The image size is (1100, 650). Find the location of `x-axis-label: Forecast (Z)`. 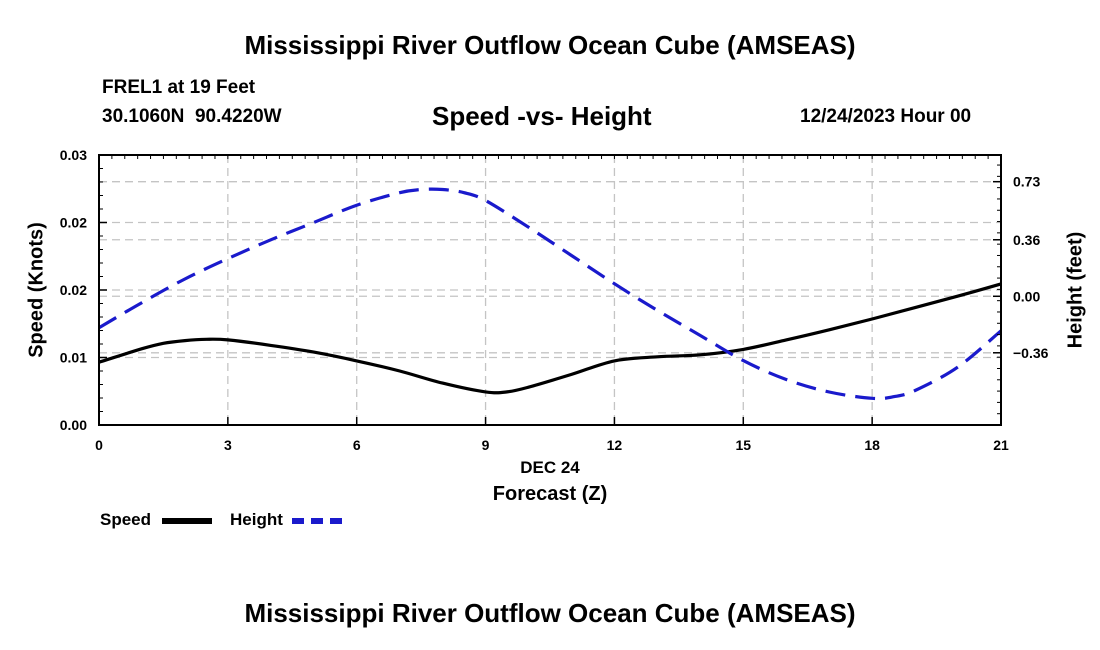

x-axis-label: Forecast (Z) is located at coordinates (550, 494).